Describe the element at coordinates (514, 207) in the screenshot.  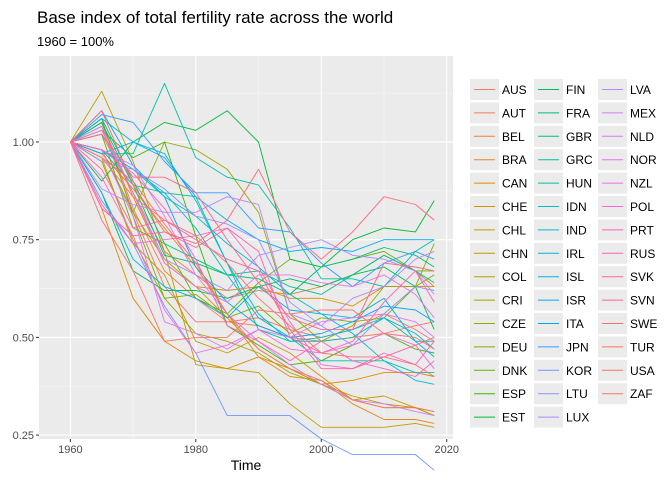
I see `legend-label-che: CHE` at that location.